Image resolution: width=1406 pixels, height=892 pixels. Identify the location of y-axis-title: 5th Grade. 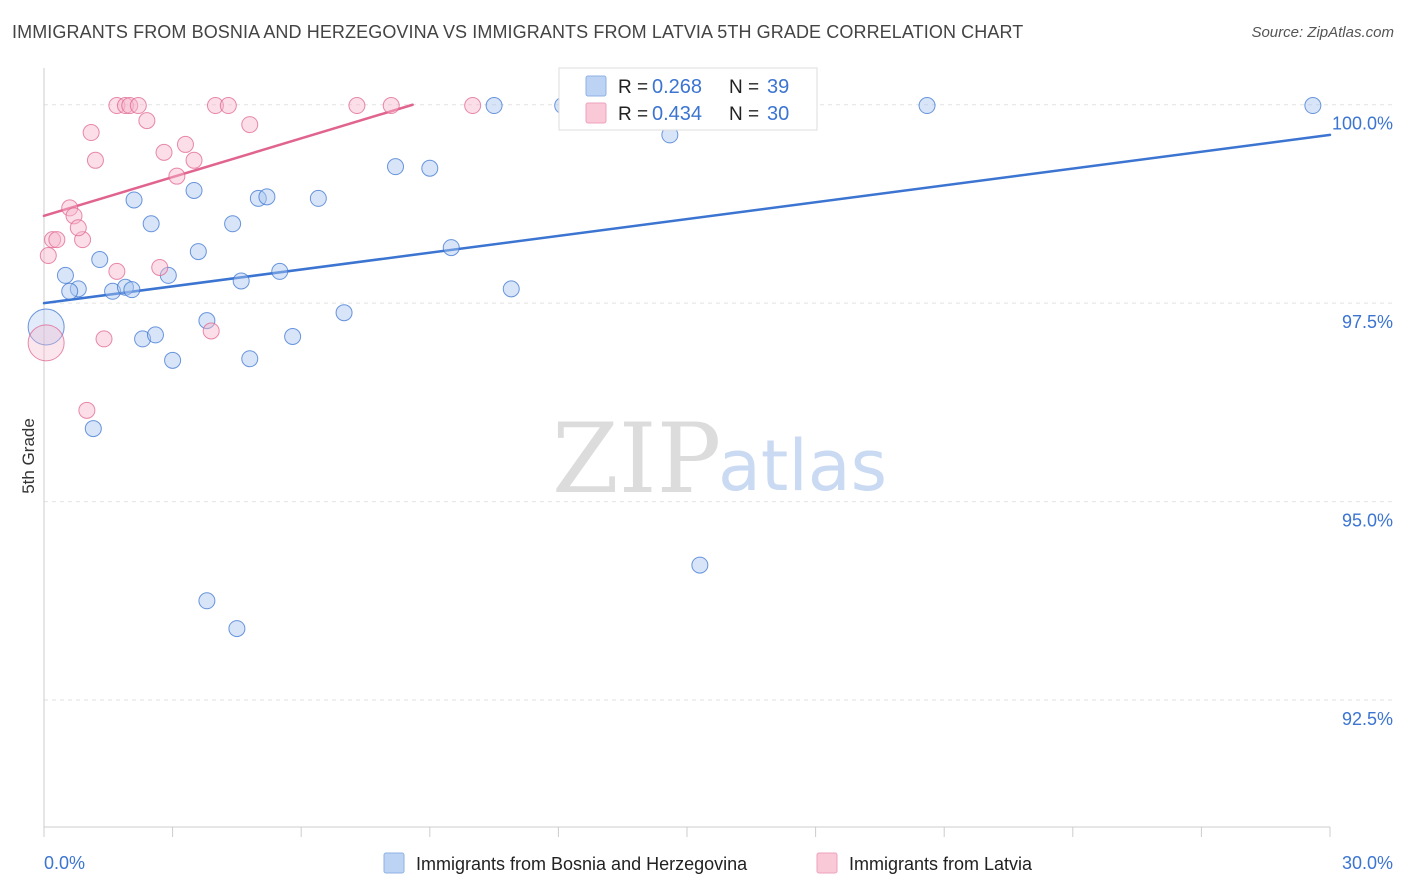
(28, 456).